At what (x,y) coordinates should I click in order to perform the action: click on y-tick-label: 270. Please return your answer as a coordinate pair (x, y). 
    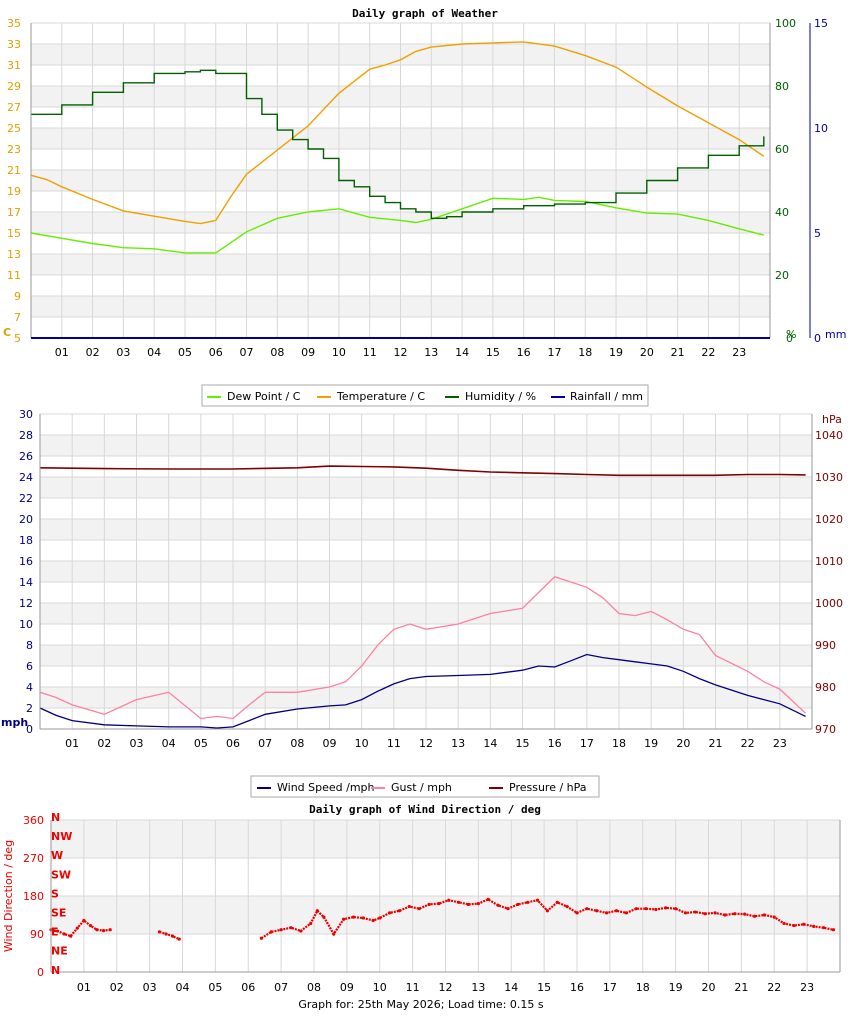
    Looking at the image, I should click on (33, 858).